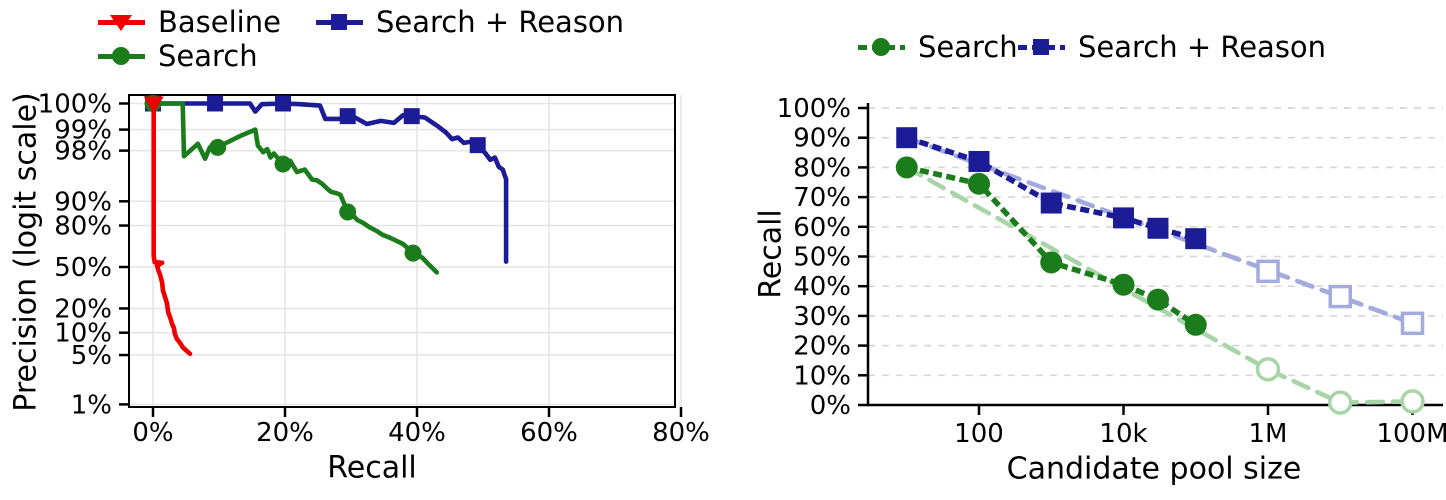  Describe the element at coordinates (83, 131) in the screenshot. I see `y-tick-label: 99%` at that location.